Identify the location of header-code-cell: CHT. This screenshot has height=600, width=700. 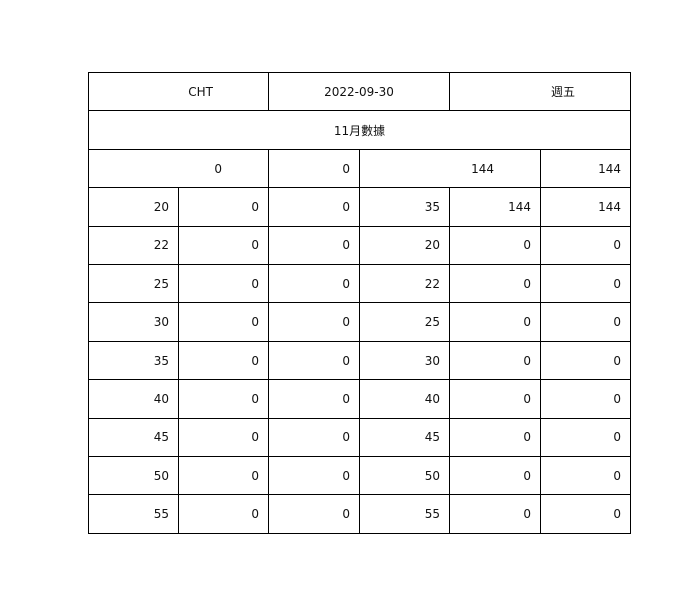
(178, 91).